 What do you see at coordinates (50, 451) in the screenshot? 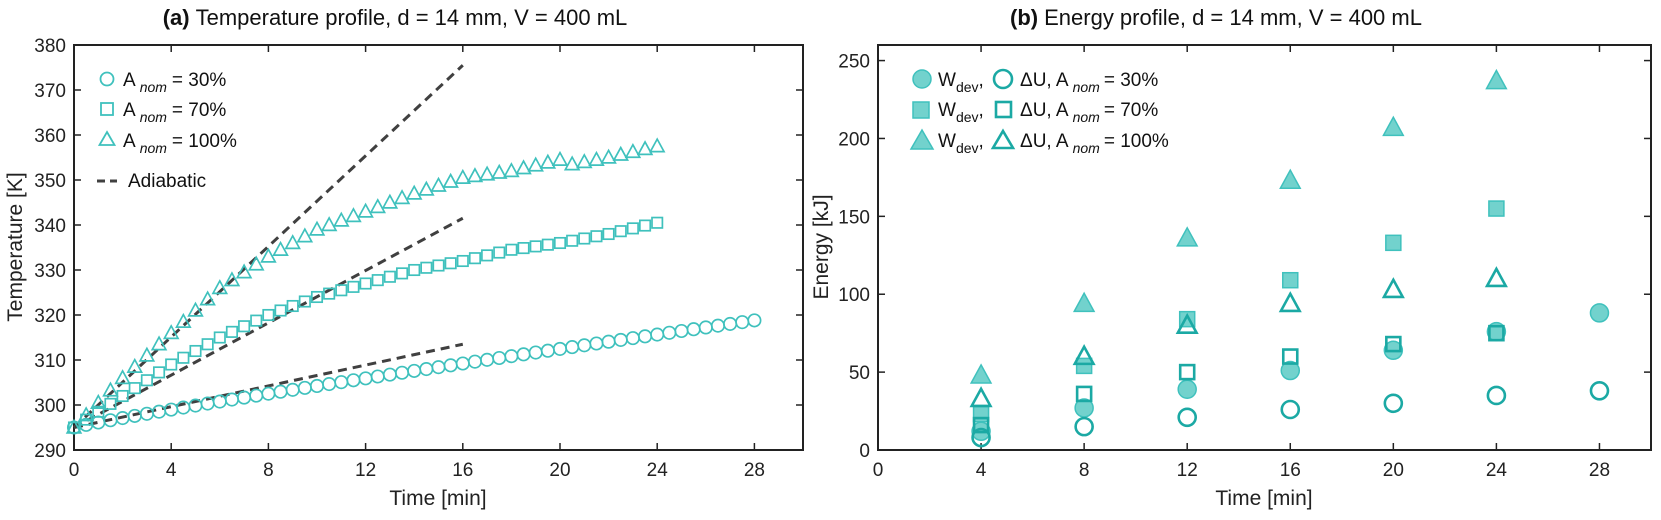
I see `y-tick-label: 290` at bounding box center [50, 451].